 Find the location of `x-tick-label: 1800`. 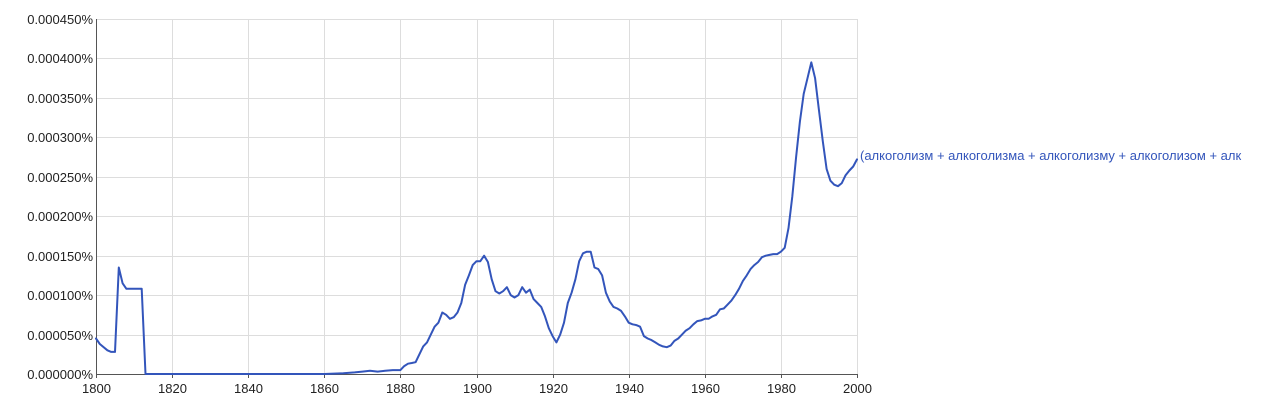

x-tick-label: 1800 is located at coordinates (96, 388).